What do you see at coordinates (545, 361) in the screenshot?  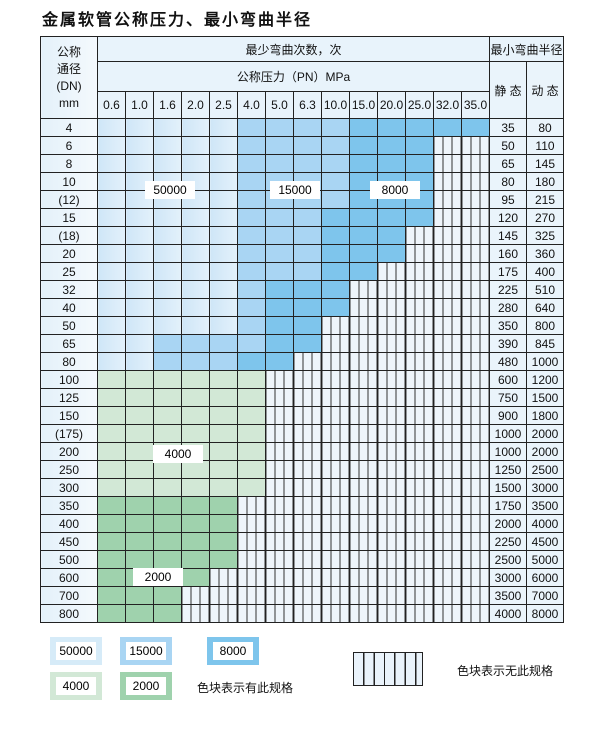 I see `dynamic-radius-cell: 1000` at bounding box center [545, 361].